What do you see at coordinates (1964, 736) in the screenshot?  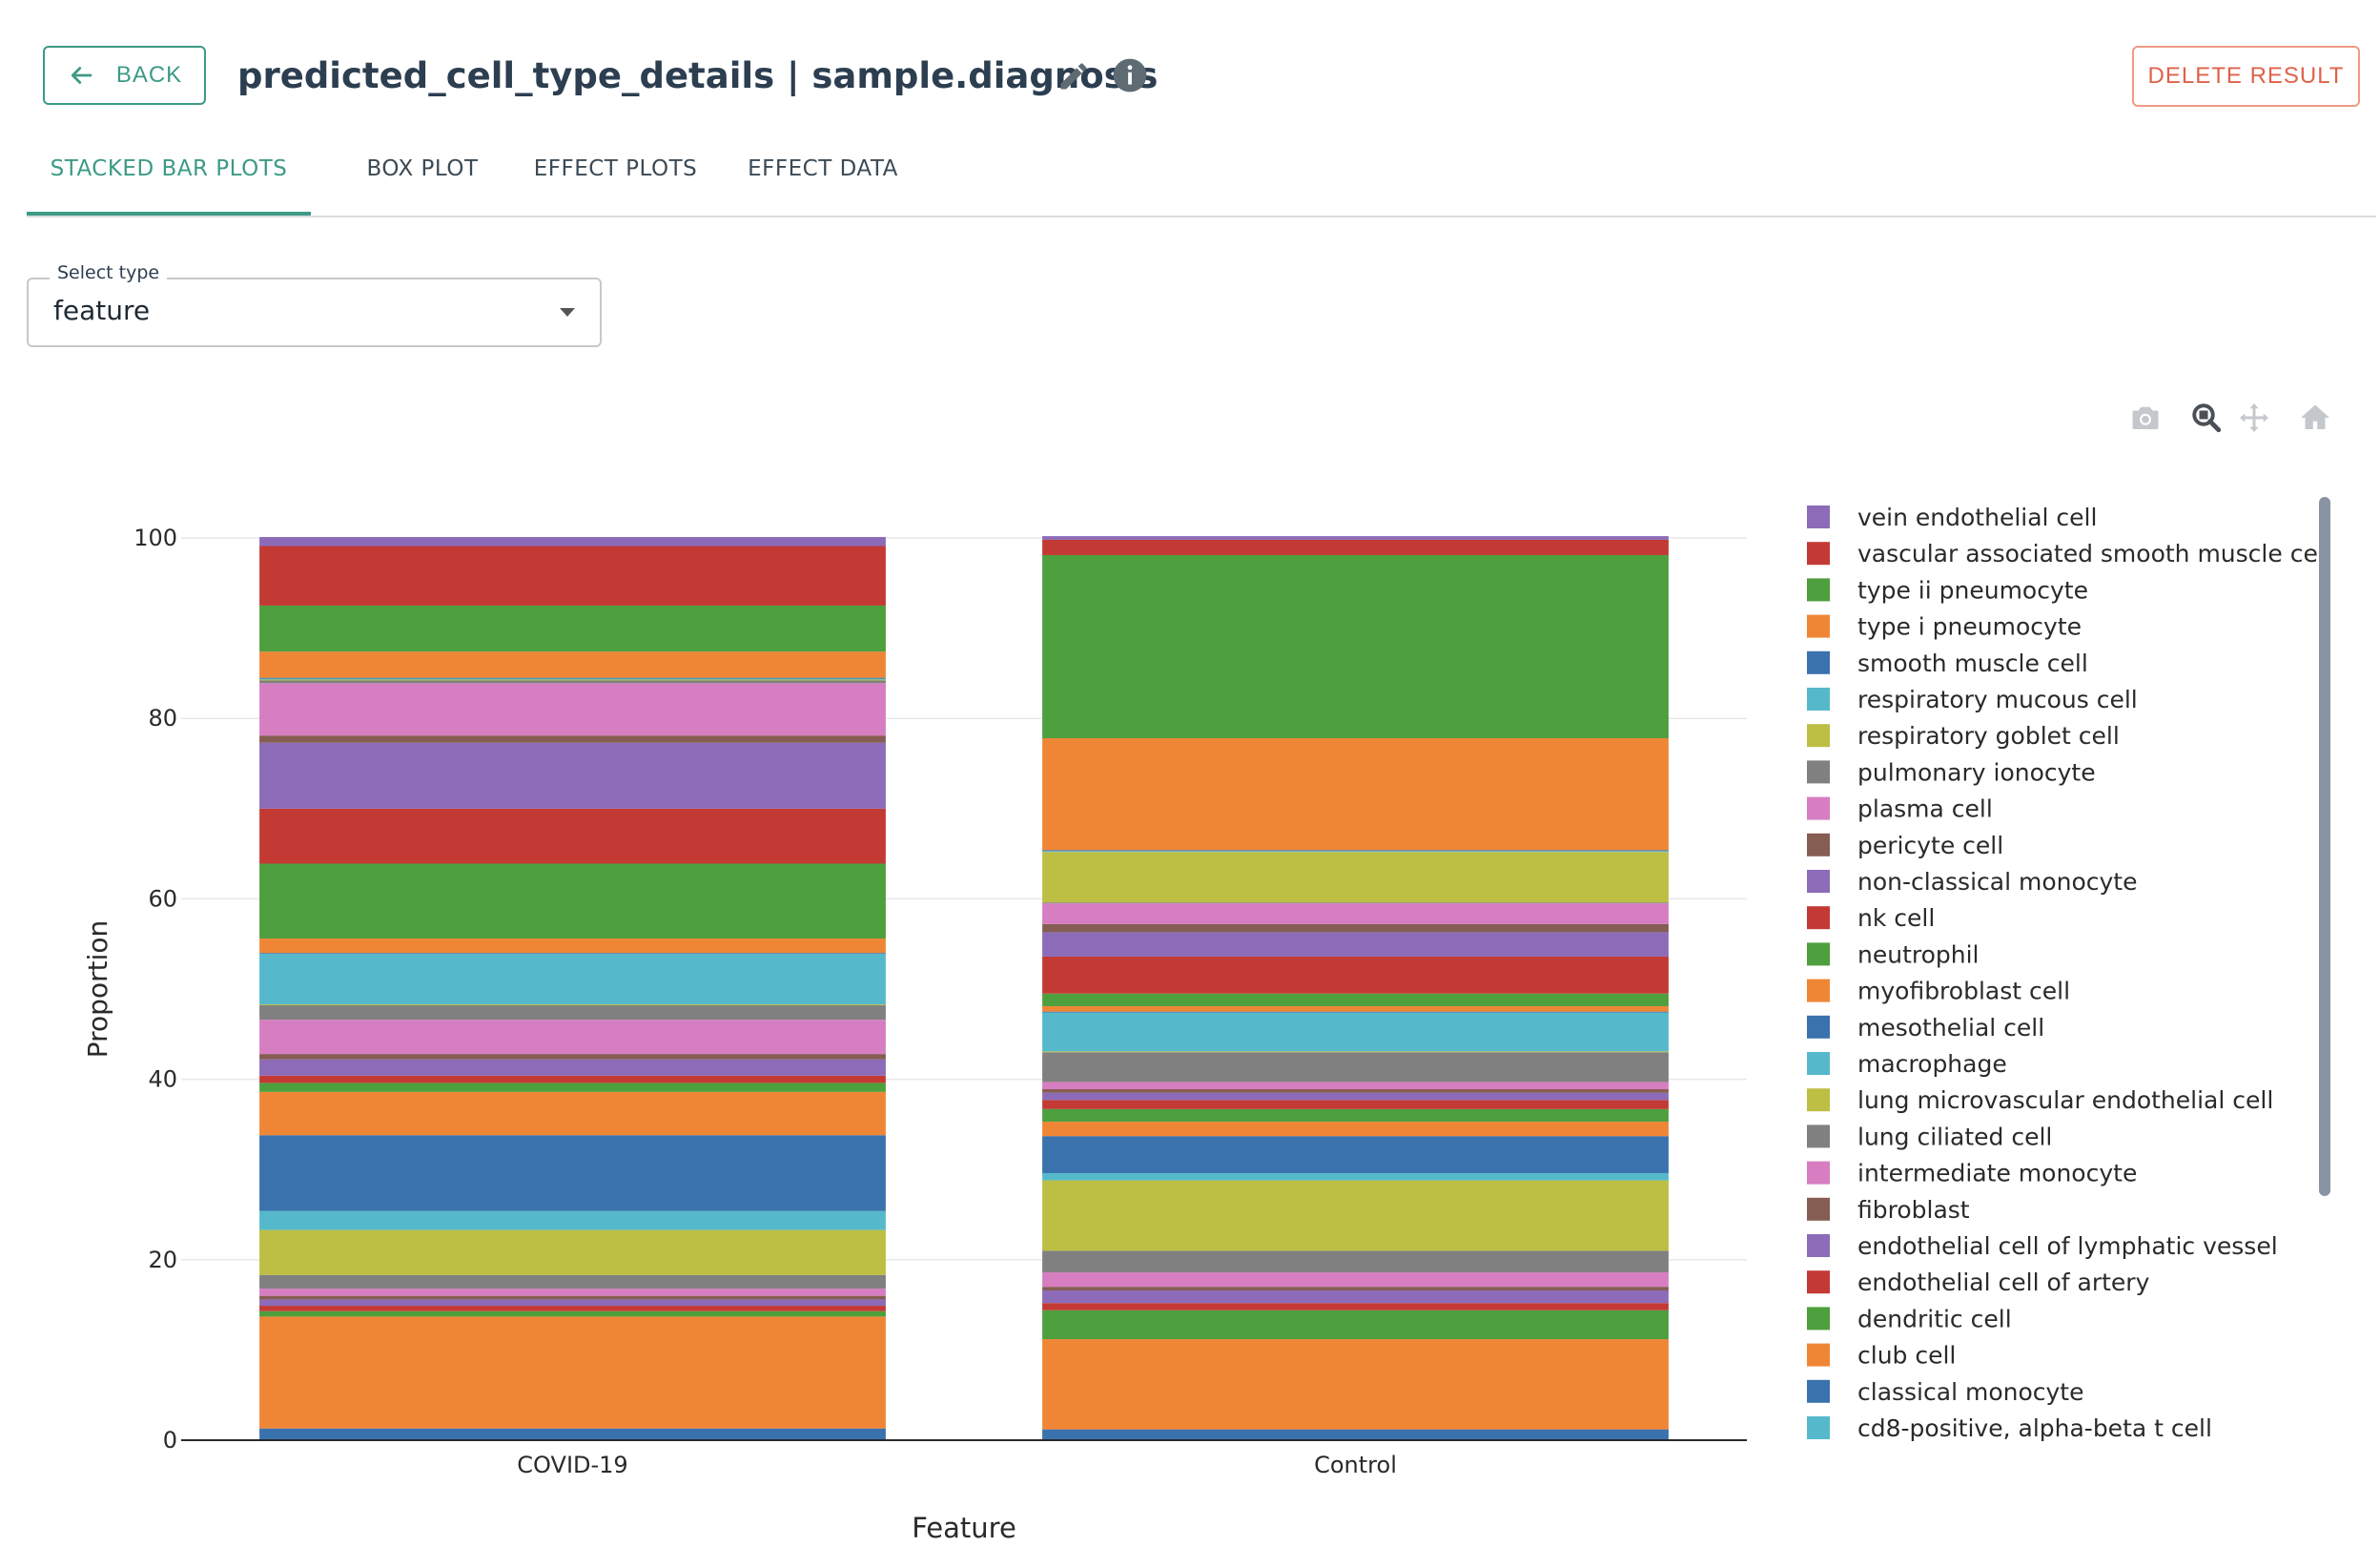 I see `legend-item: respiratory goblet cell` at bounding box center [1964, 736].